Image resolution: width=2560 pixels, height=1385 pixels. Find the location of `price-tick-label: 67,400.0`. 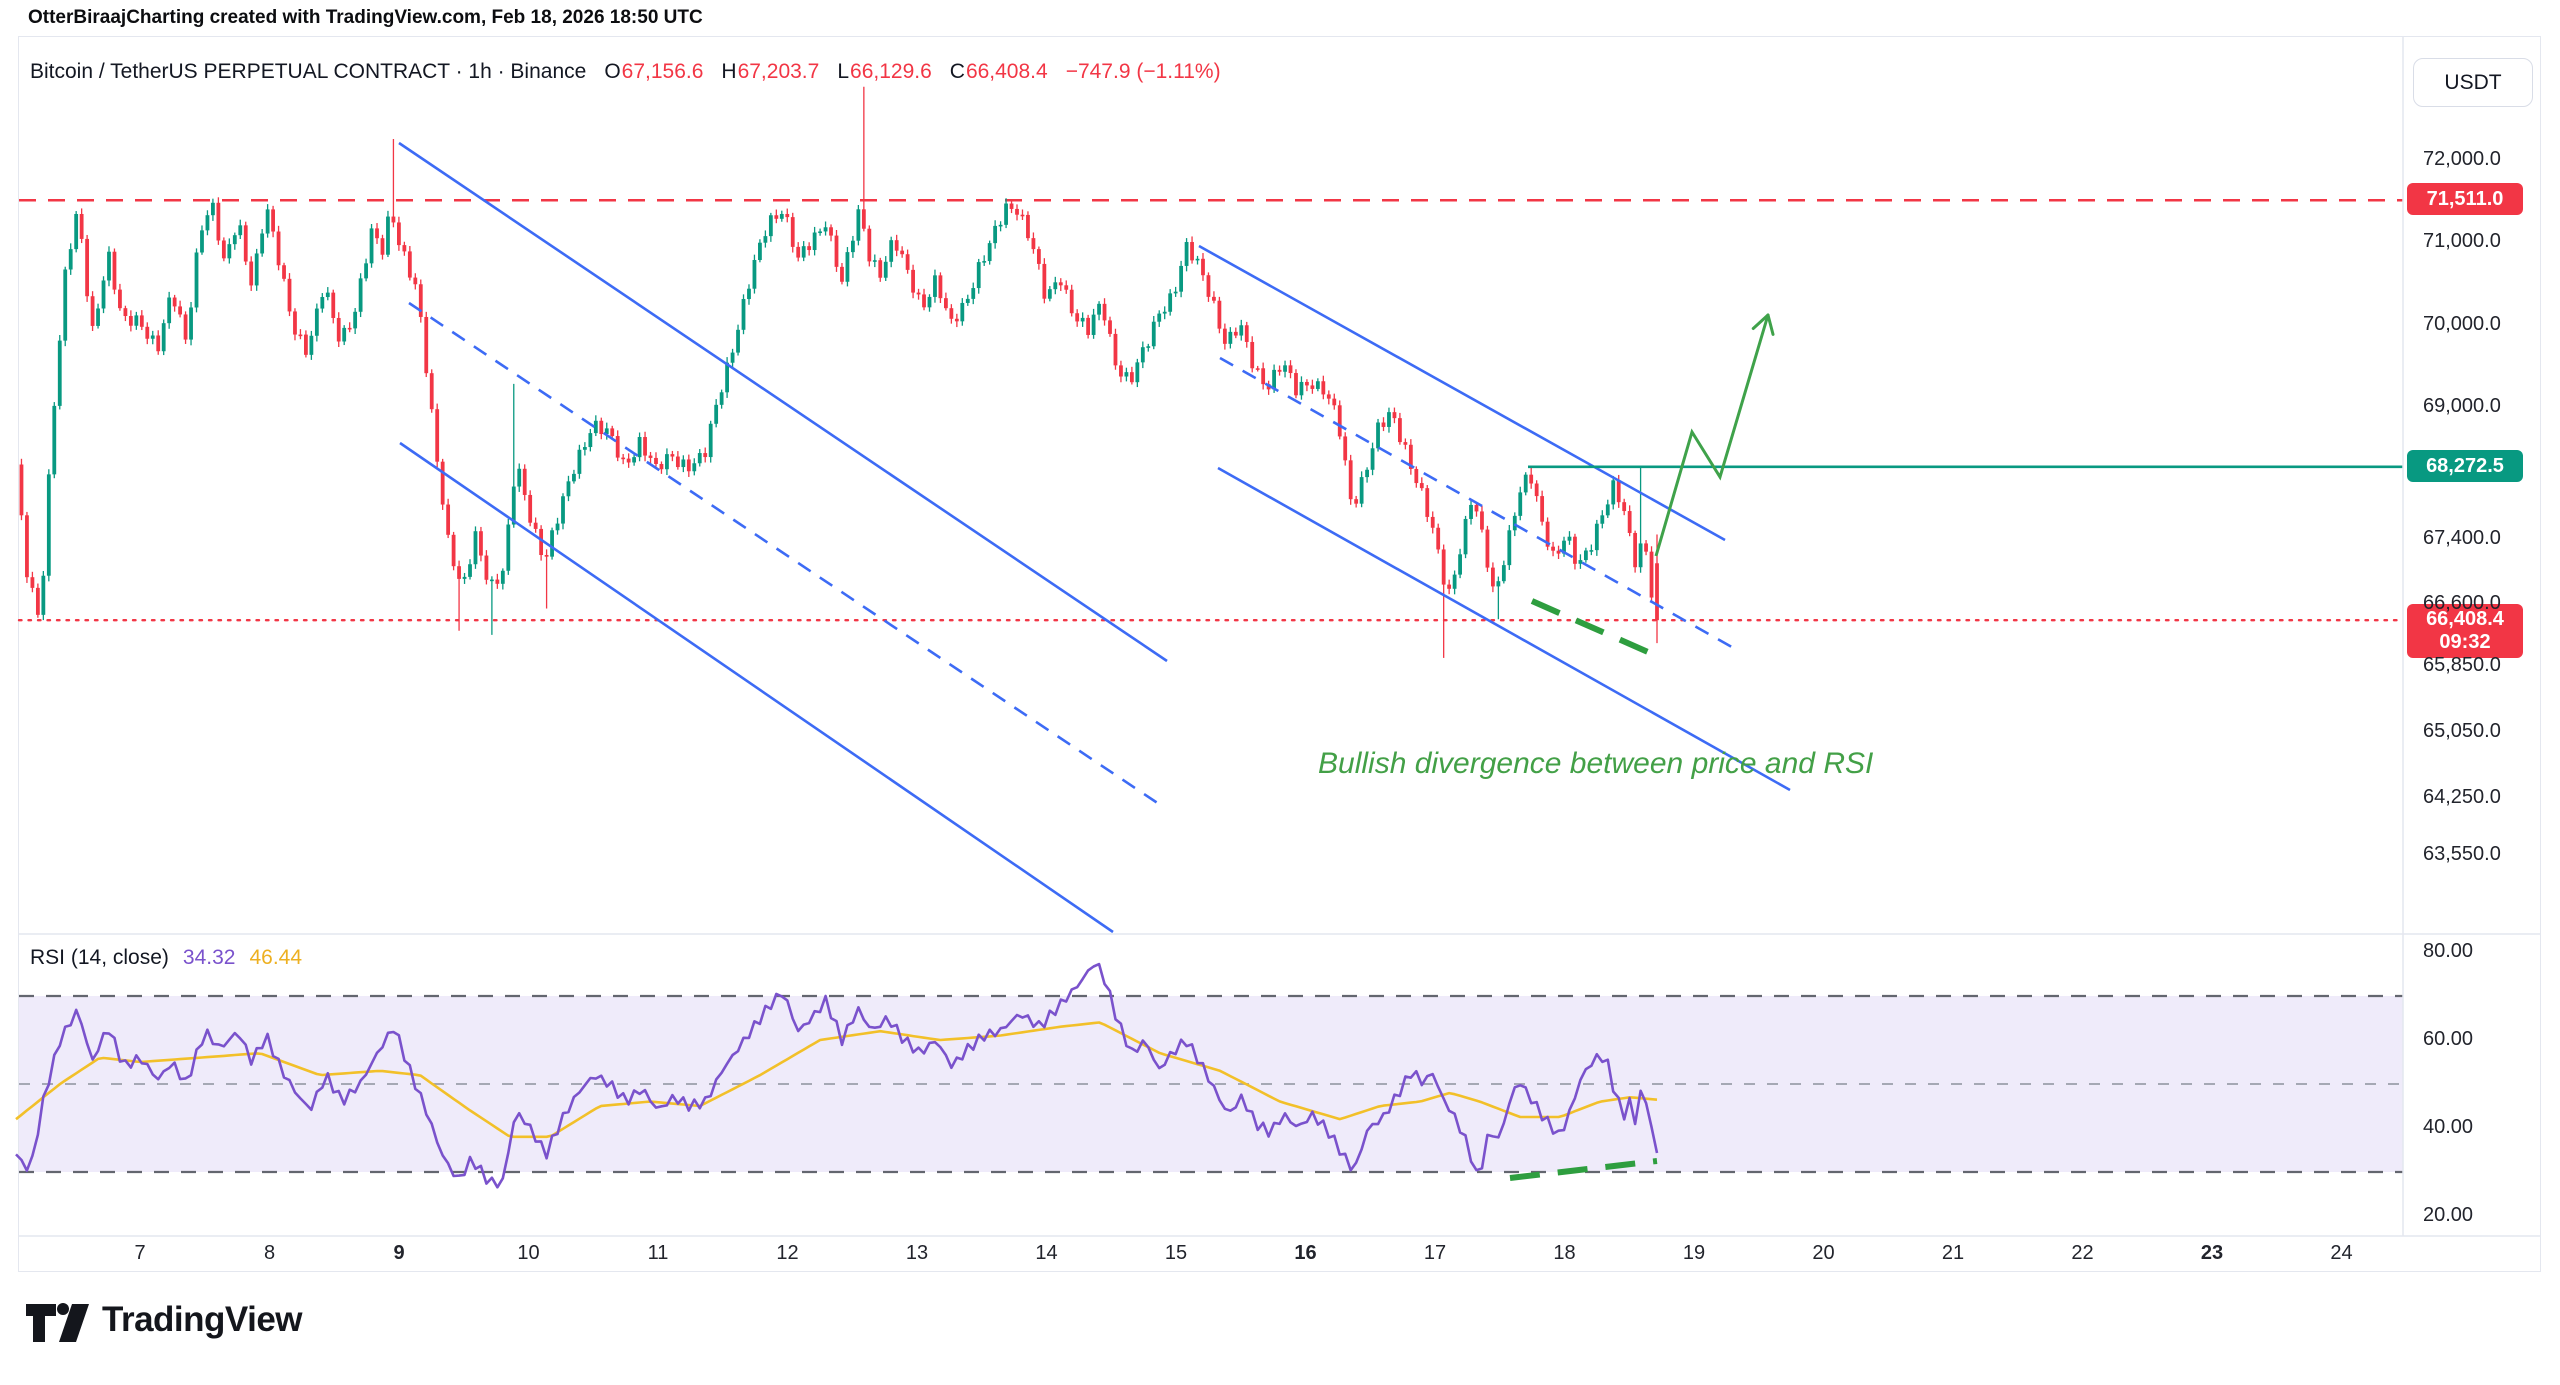

price-tick-label: 67,400.0 is located at coordinates (2462, 537).